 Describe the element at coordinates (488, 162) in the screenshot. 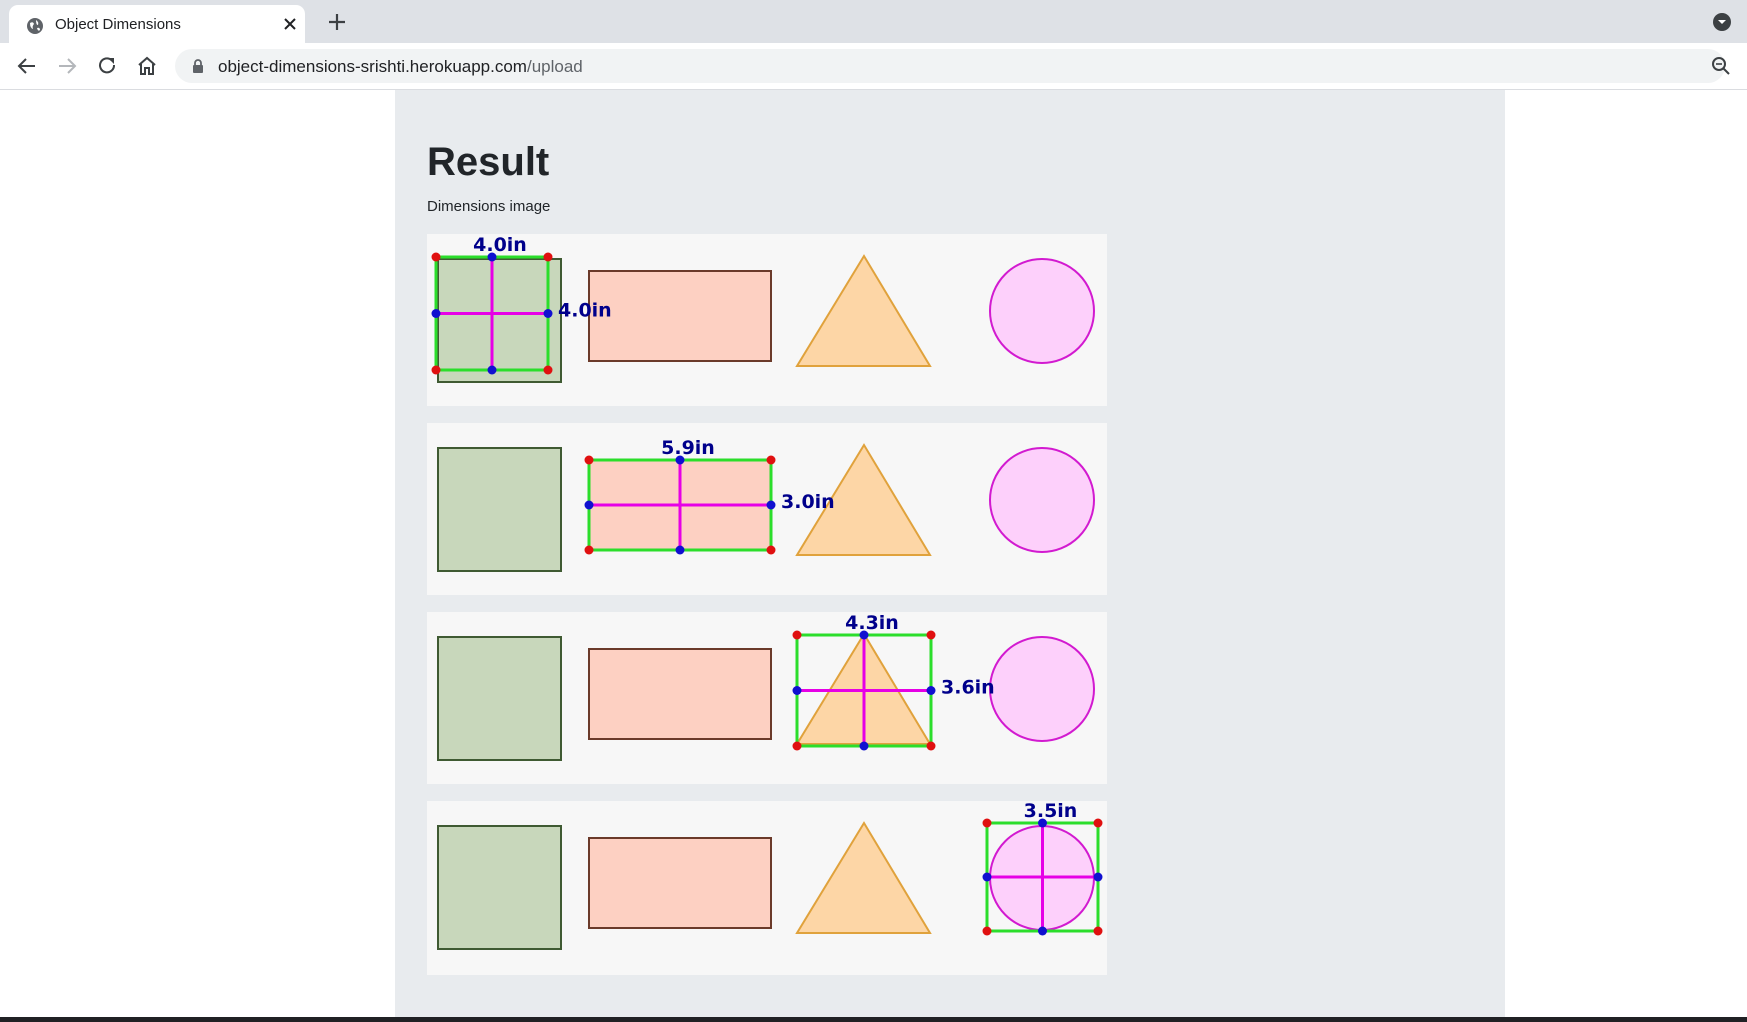

I see `page-title: Result` at that location.